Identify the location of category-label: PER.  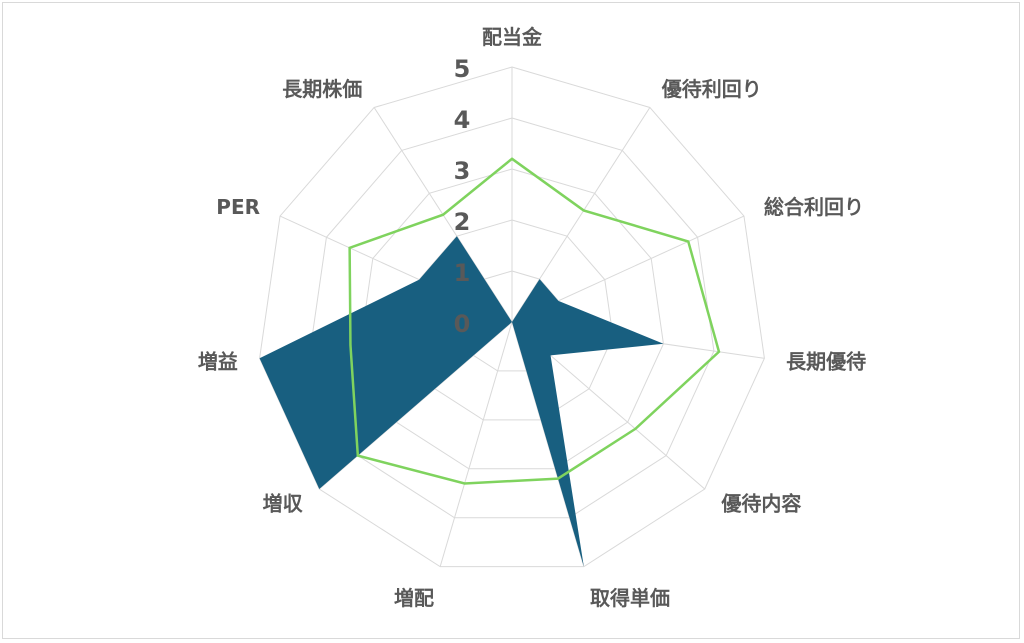
(238, 207).